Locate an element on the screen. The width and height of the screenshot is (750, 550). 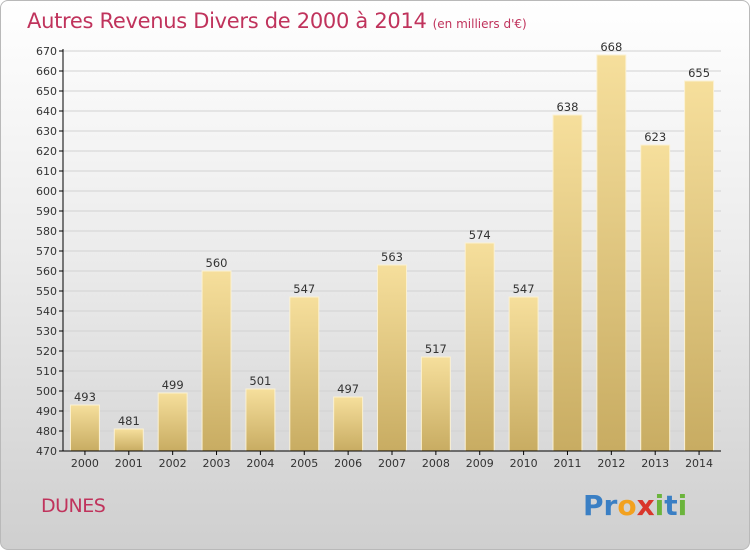
logo-letter: x is located at coordinates (645, 505).